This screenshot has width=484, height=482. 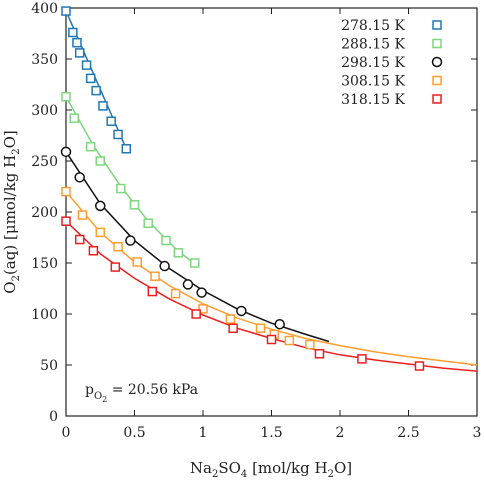 What do you see at coordinates (44, 162) in the screenshot?
I see `y-tick-label: 250` at bounding box center [44, 162].